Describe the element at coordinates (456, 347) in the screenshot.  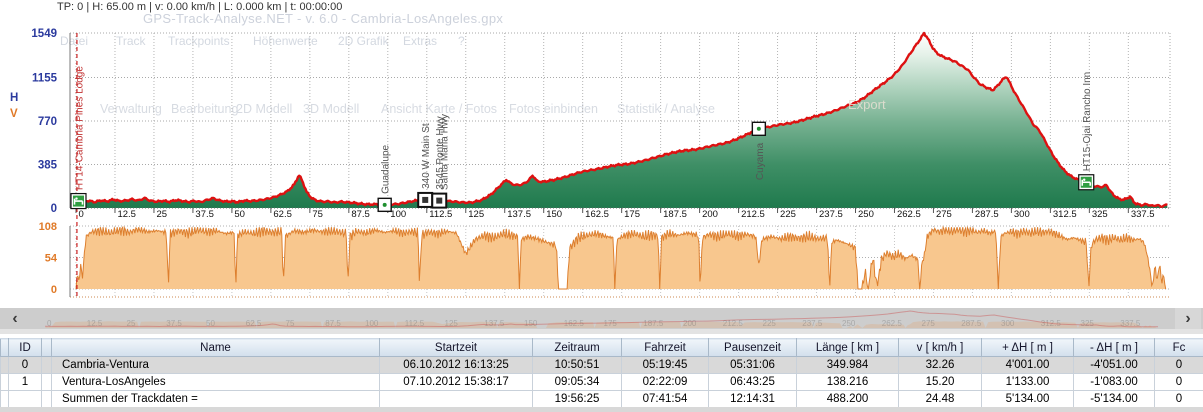
I see `column-header-startzeit: Startzeit` at that location.